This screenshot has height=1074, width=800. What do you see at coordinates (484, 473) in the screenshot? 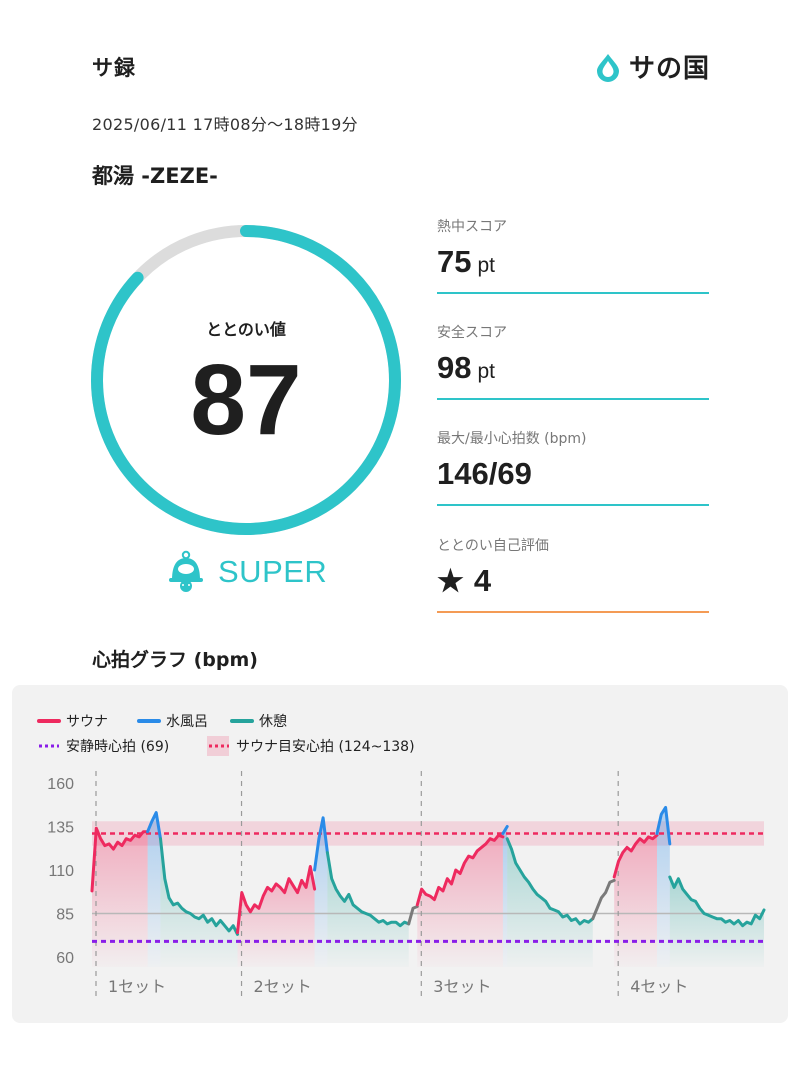
I see `heart-rate-value: 146/69` at bounding box center [484, 473].